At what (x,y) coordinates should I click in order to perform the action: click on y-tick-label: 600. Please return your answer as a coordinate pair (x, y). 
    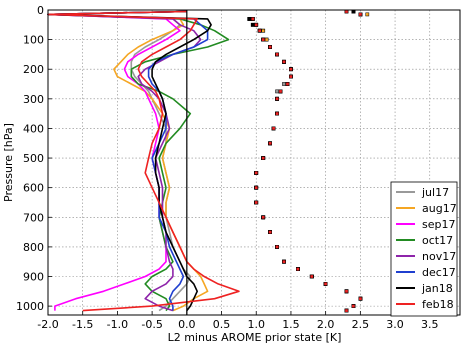
    Looking at the image, I should click on (33, 188).